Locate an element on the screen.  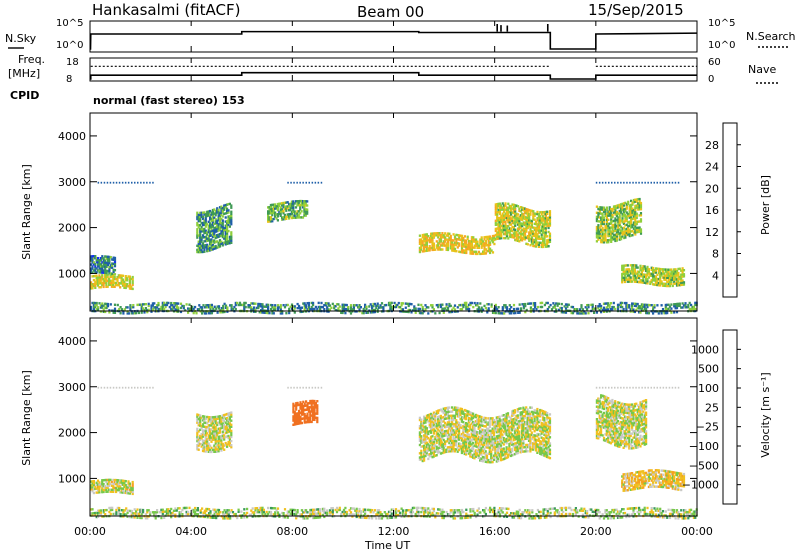
nave-tick-bottom: 0 is located at coordinates (711, 79).